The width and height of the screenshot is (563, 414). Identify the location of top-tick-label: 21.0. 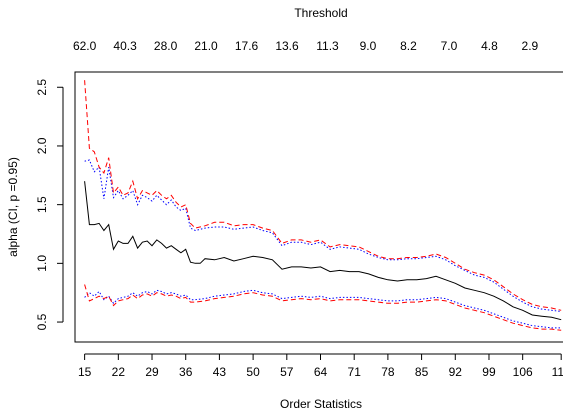
(206, 46).